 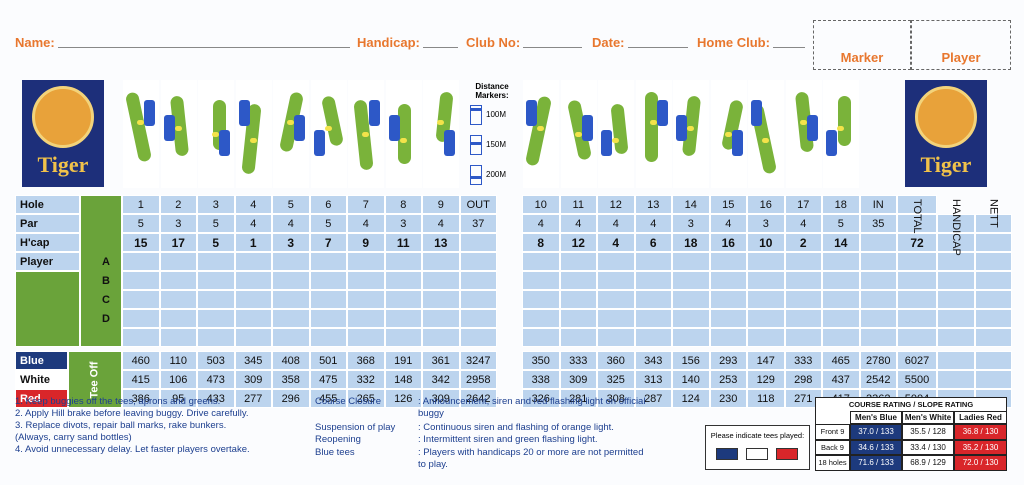 I want to click on dm-label: 150M, so click(x=496, y=144).